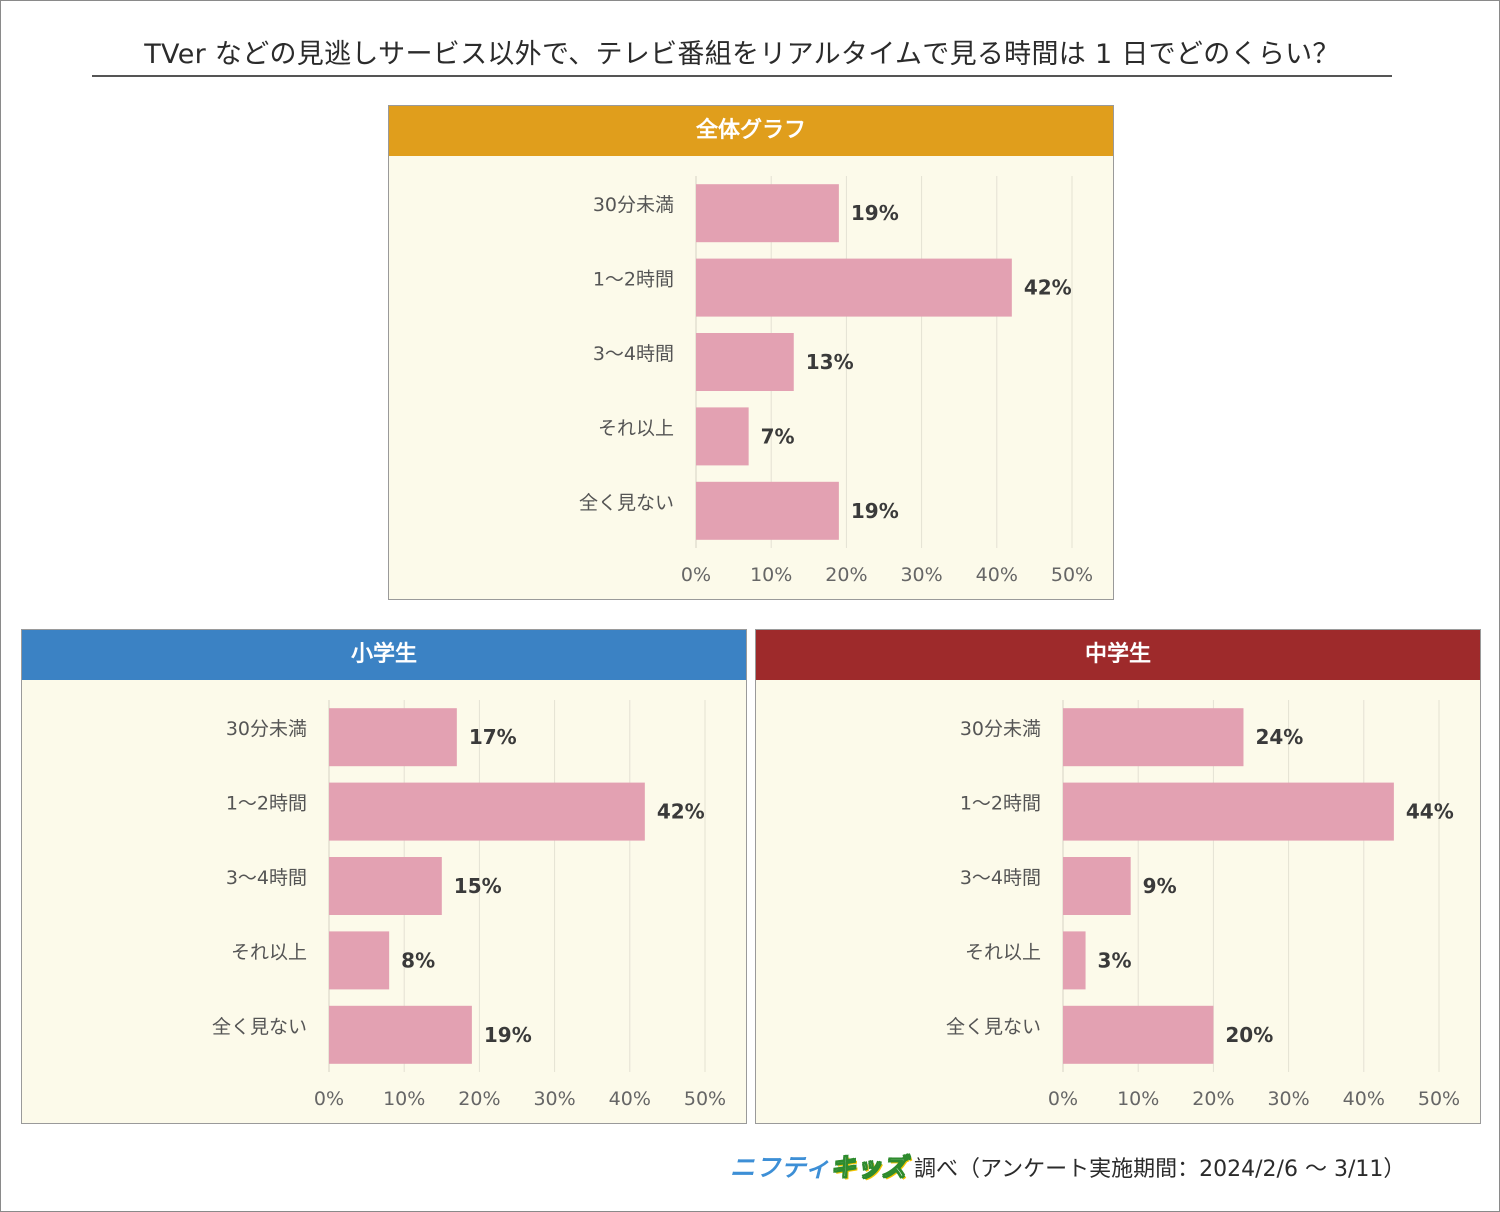 The height and width of the screenshot is (1212, 1500). What do you see at coordinates (751, 131) in the screenshot?
I see `panel-header-overall: 全体グラフ` at bounding box center [751, 131].